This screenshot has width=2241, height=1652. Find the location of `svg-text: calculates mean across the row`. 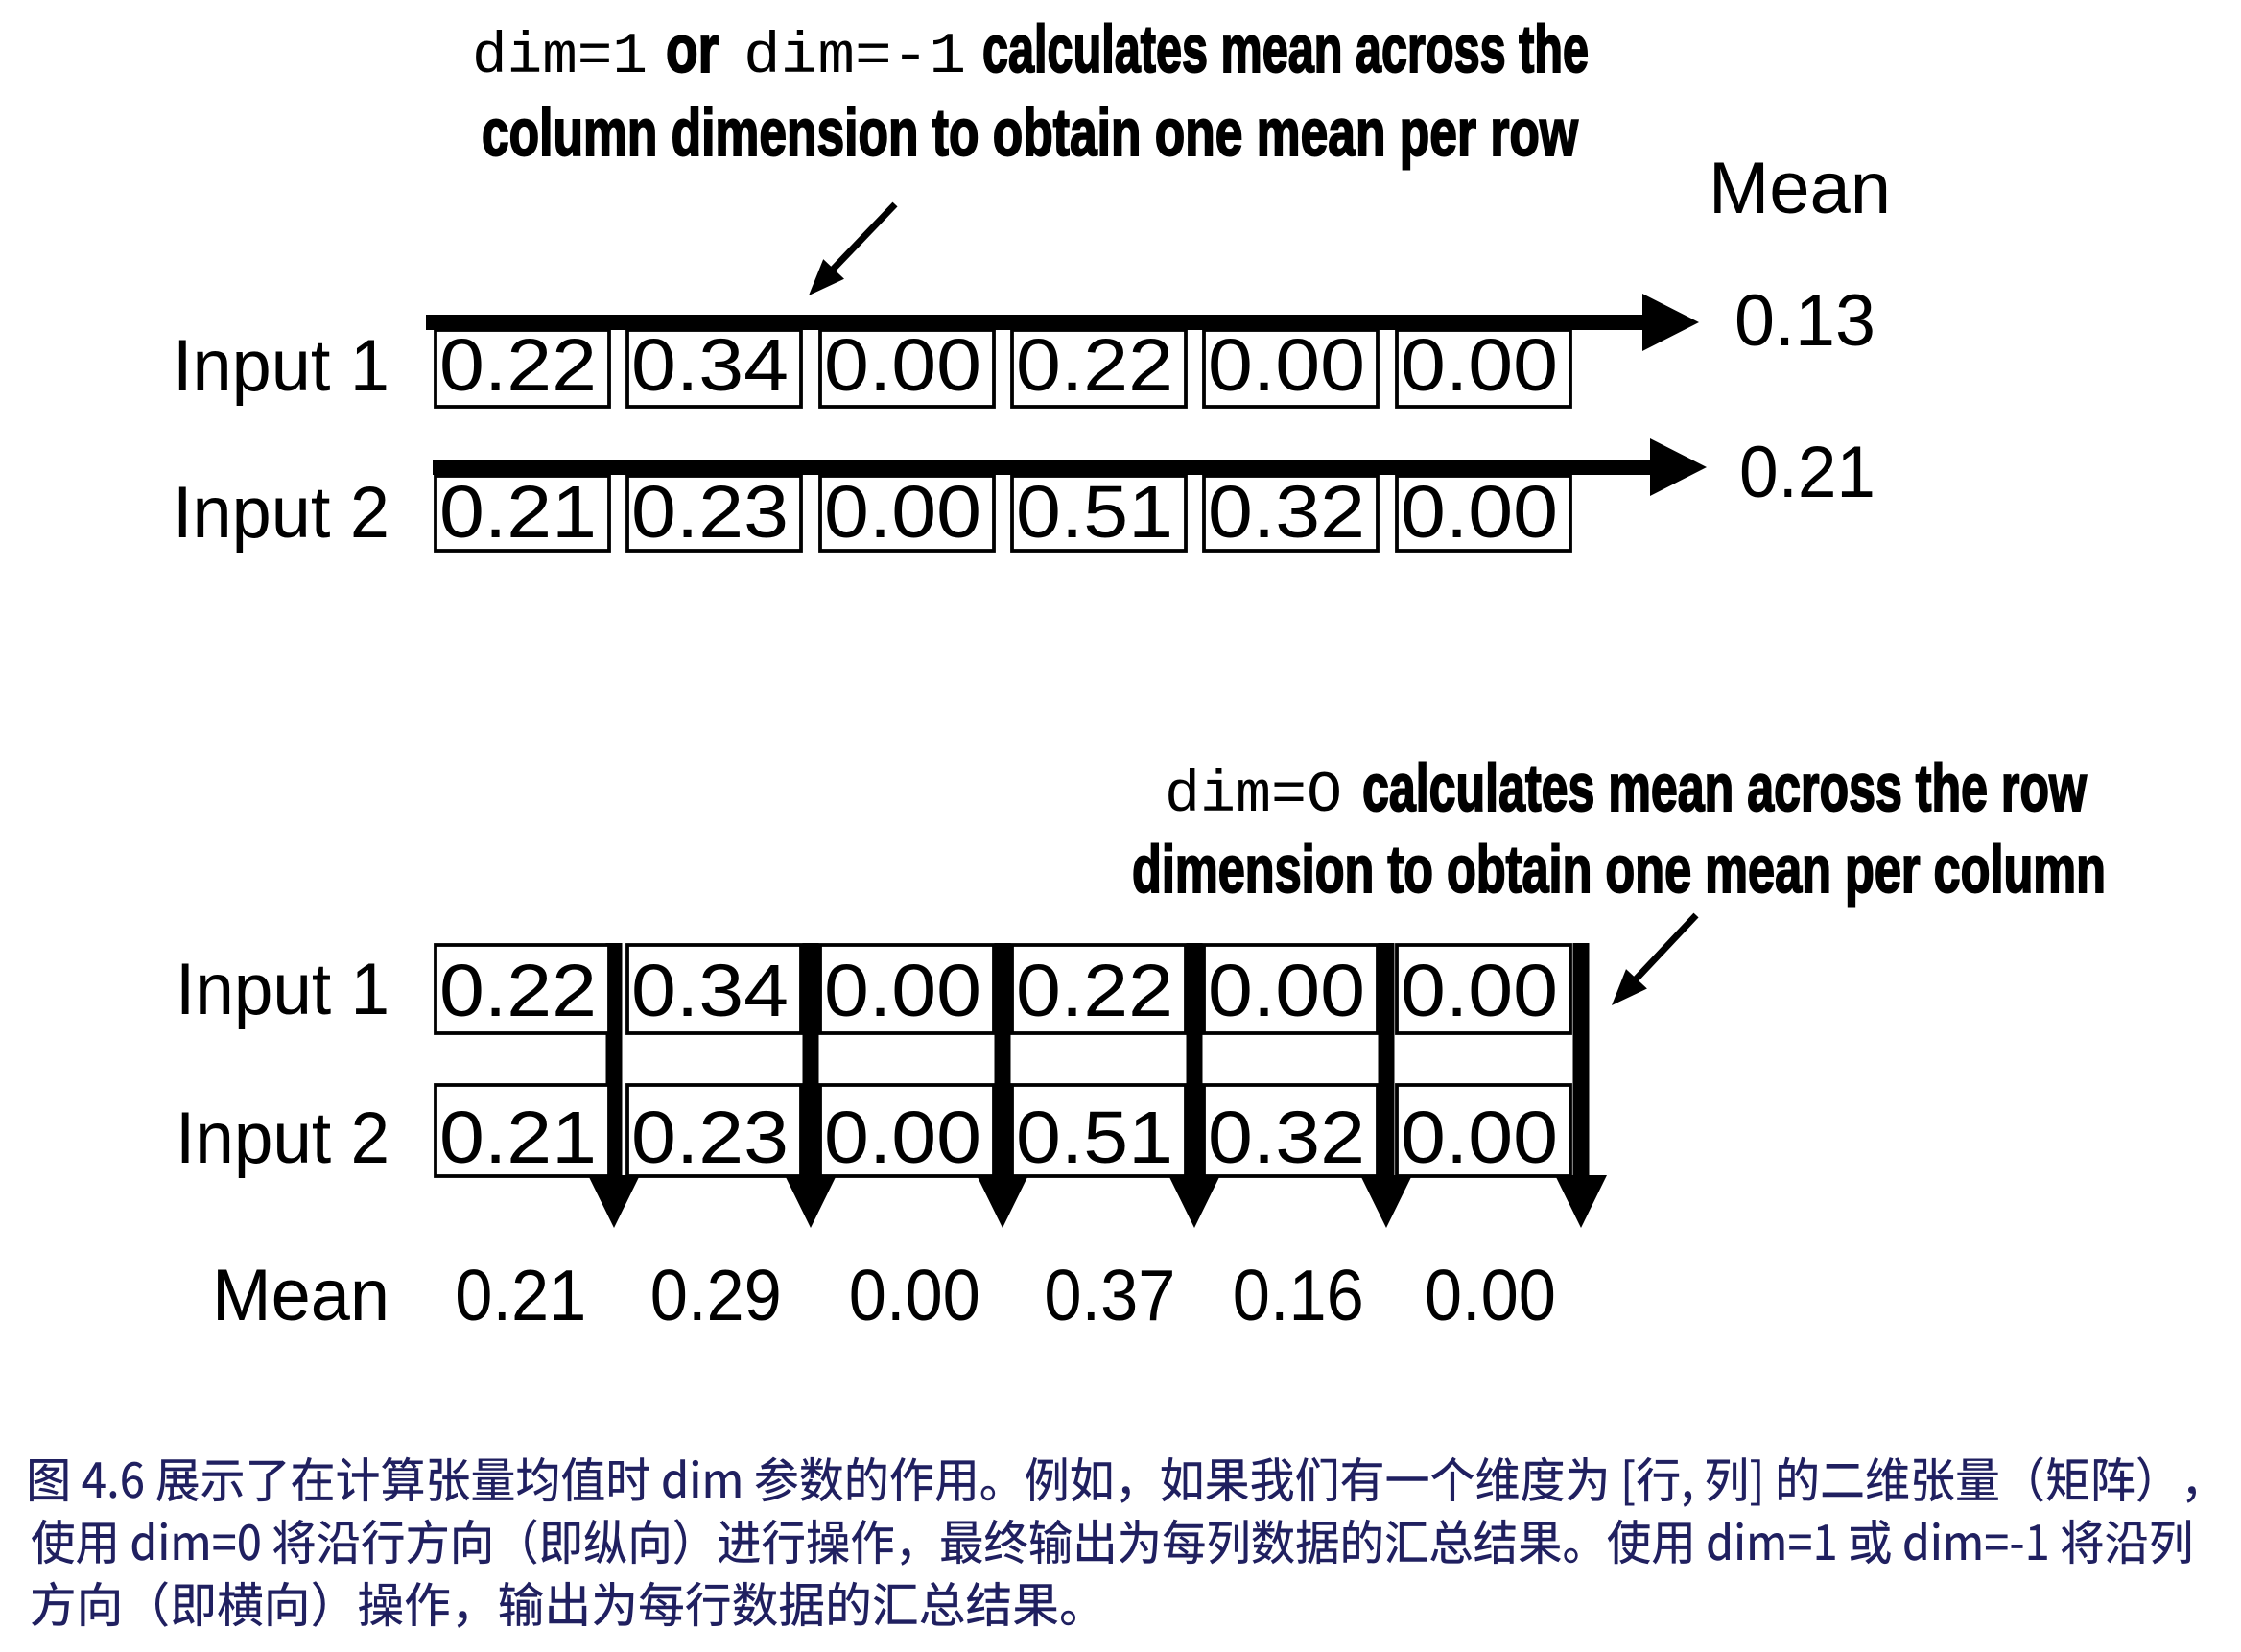

svg-text: calculates mean across the row is located at coordinates (1724, 788).